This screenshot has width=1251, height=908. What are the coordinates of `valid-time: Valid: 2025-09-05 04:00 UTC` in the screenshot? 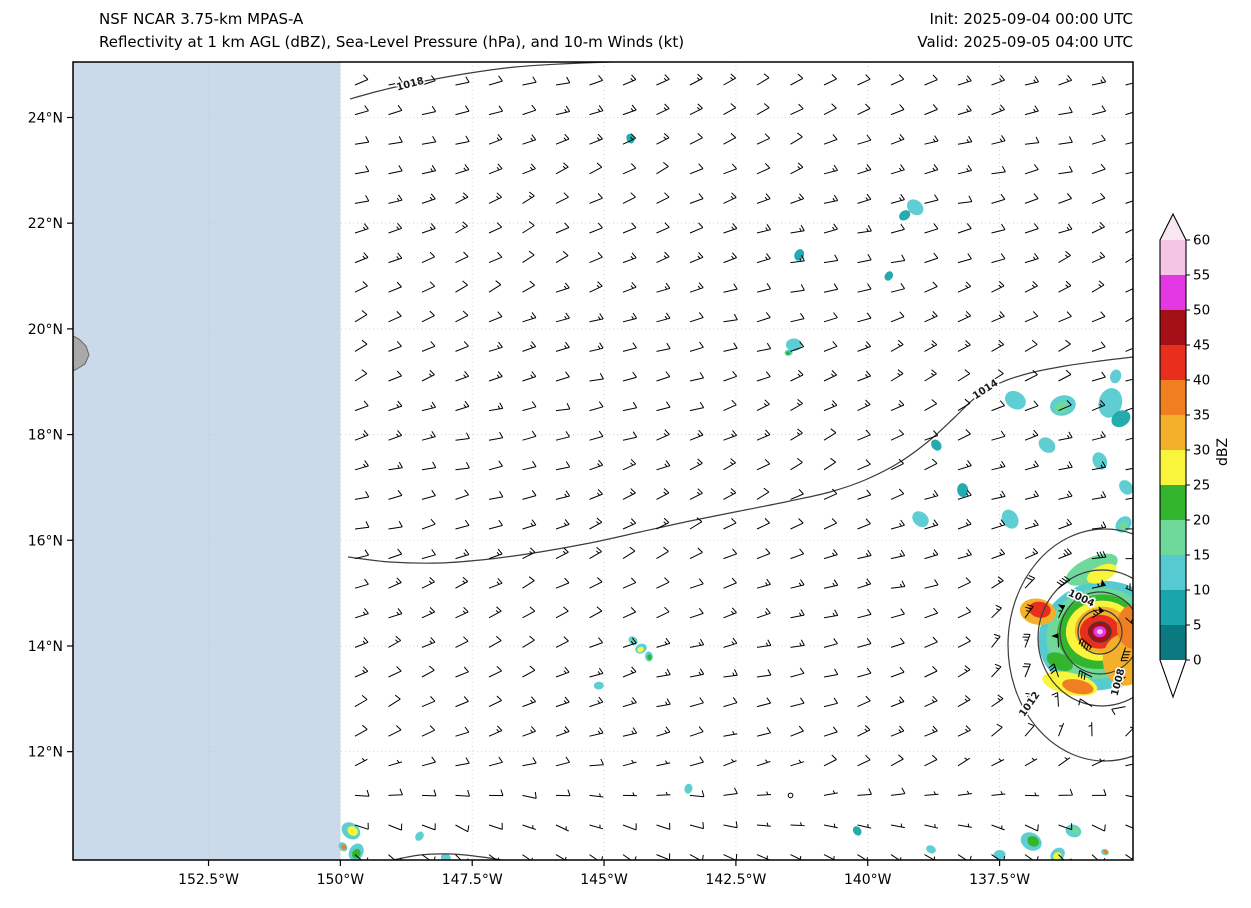 It's located at (1025, 42).